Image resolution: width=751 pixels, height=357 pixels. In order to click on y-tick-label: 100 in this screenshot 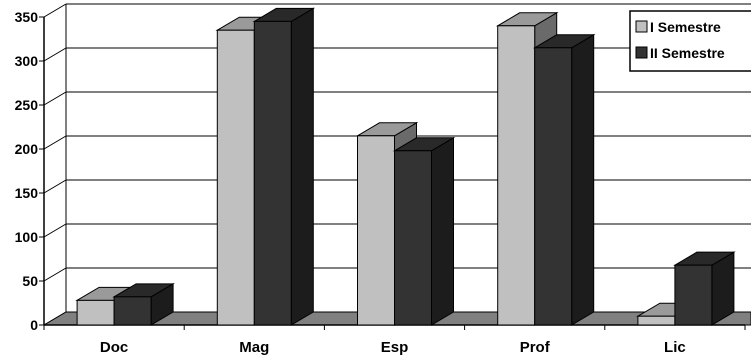, I will do `click(27, 237)`.